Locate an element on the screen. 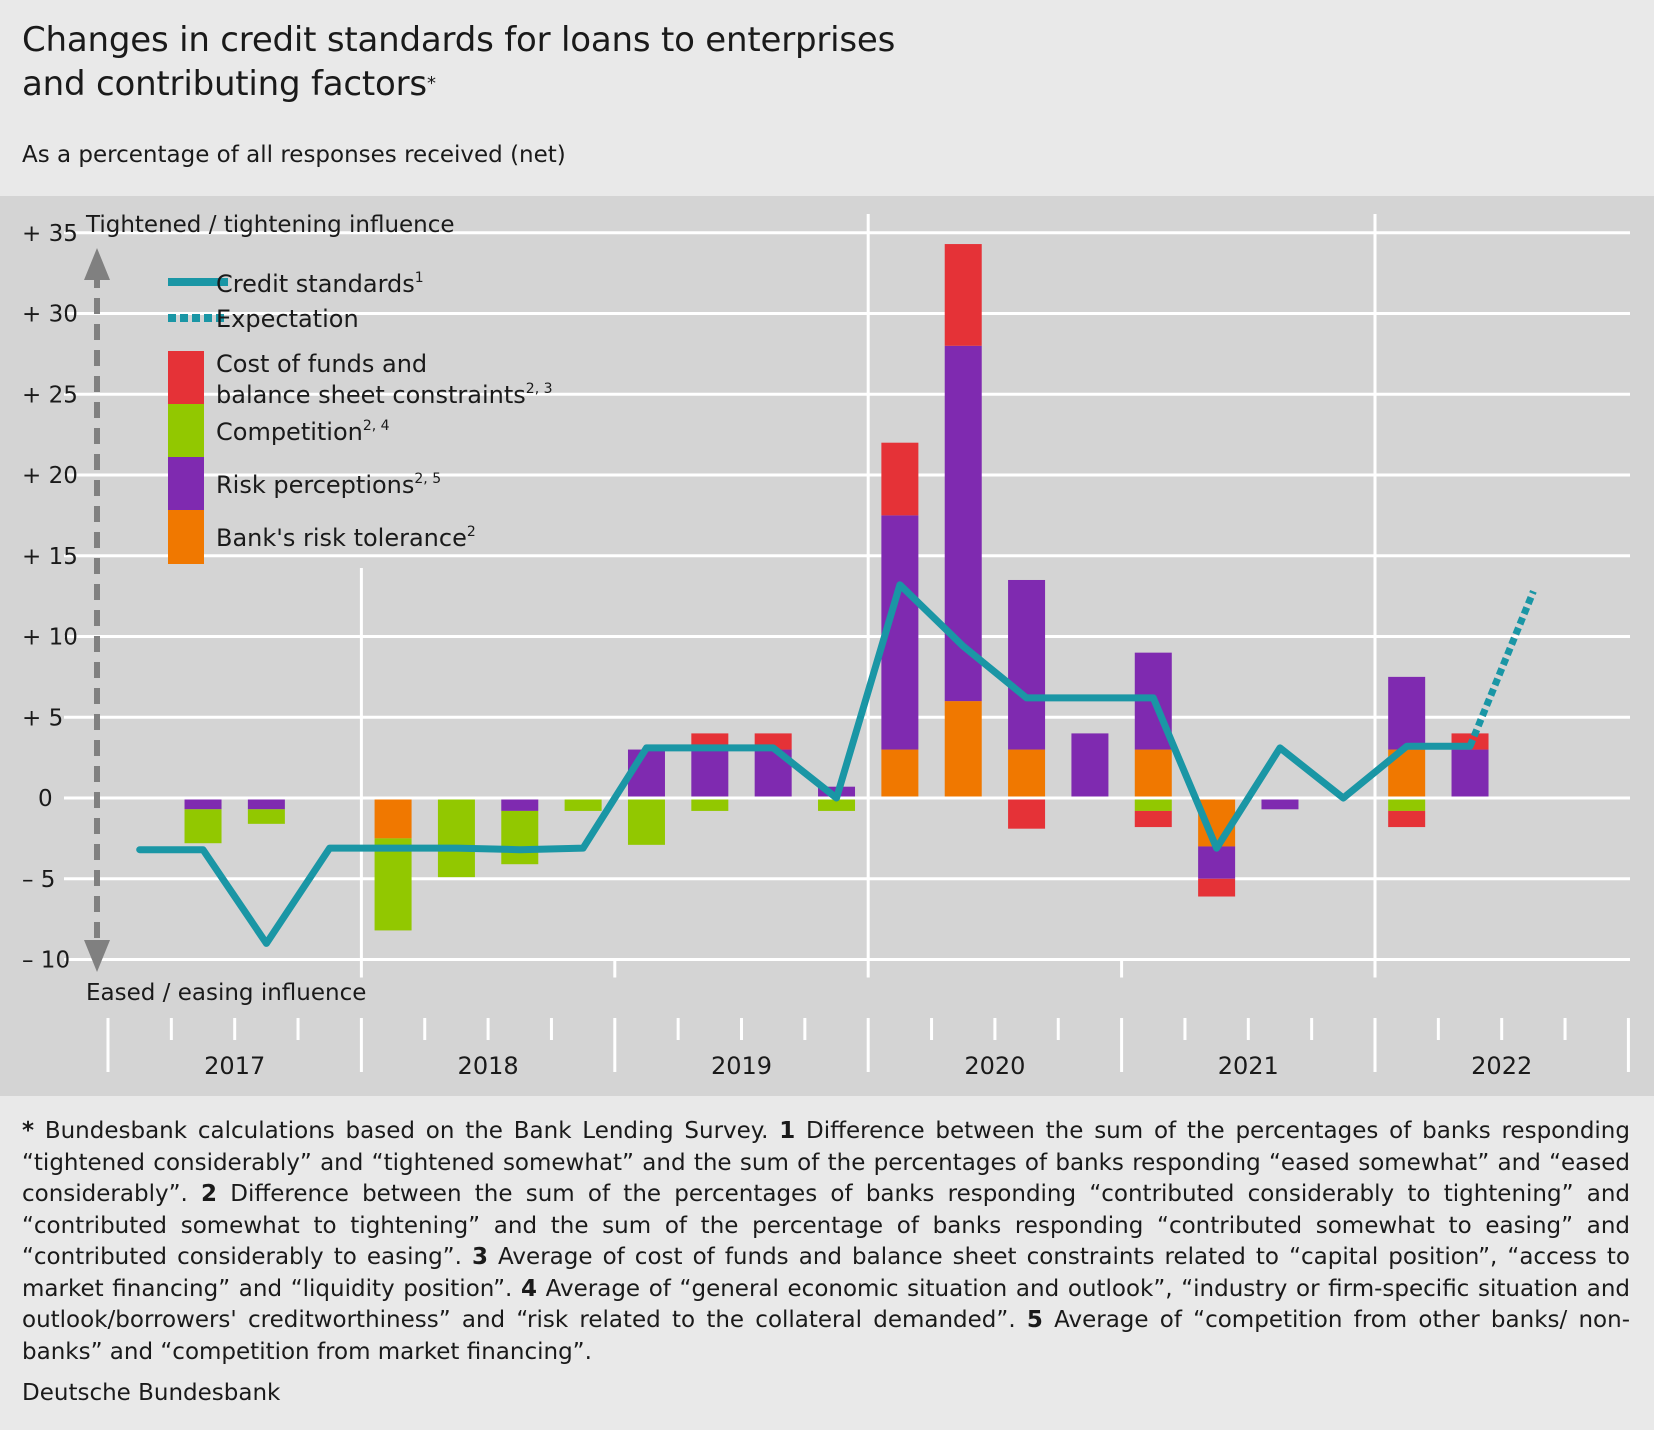  axis-arrow-head-up is located at coordinates (97, 264).